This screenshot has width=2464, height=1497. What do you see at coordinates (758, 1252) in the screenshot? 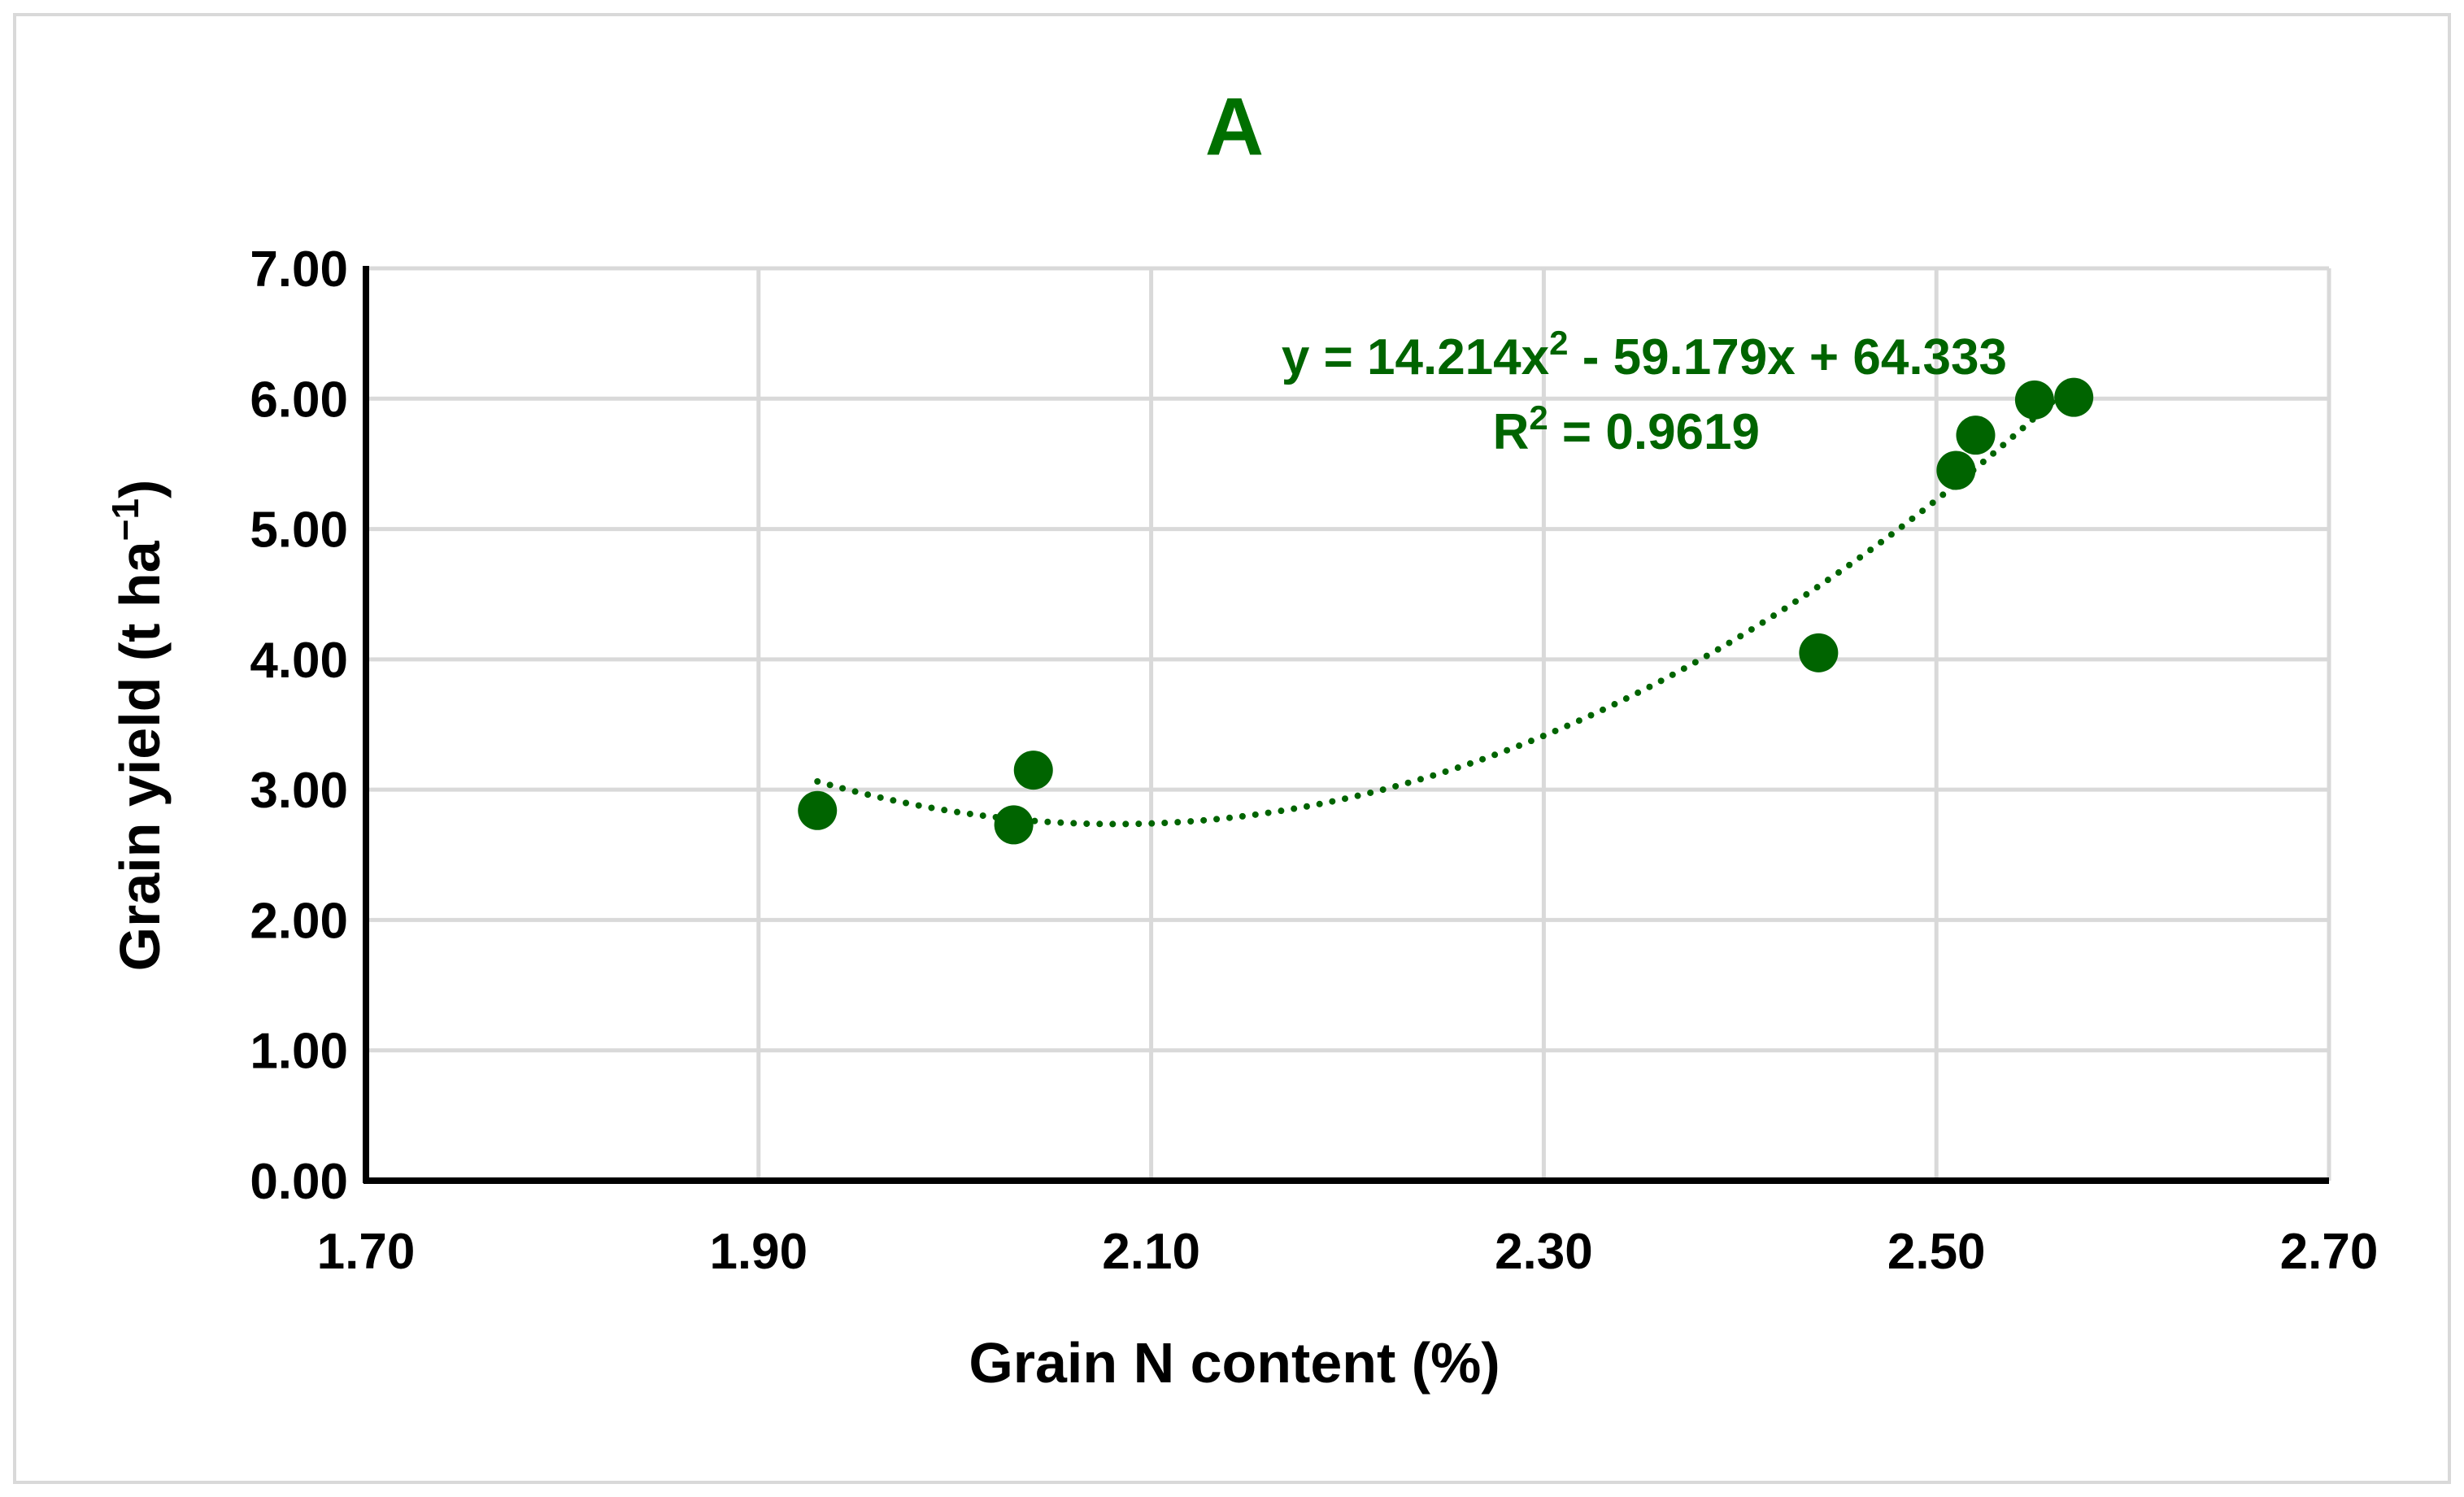
I see `x-tick-label-1: 1.90` at bounding box center [758, 1252].